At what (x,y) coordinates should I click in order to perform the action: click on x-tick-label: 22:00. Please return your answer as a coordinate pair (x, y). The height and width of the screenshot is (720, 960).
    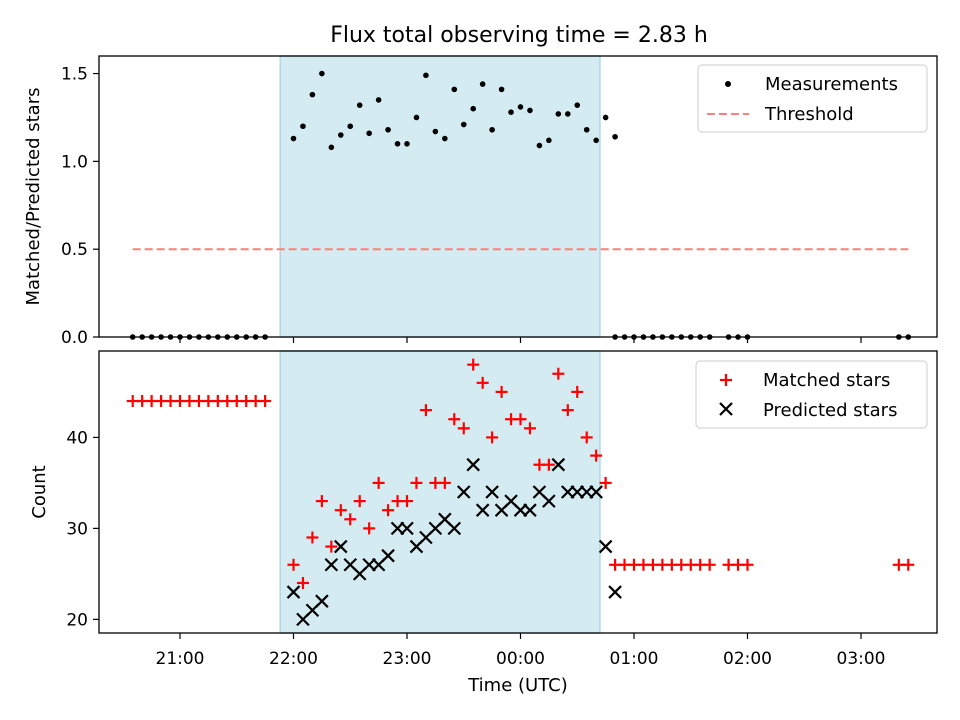
    Looking at the image, I should click on (293, 659).